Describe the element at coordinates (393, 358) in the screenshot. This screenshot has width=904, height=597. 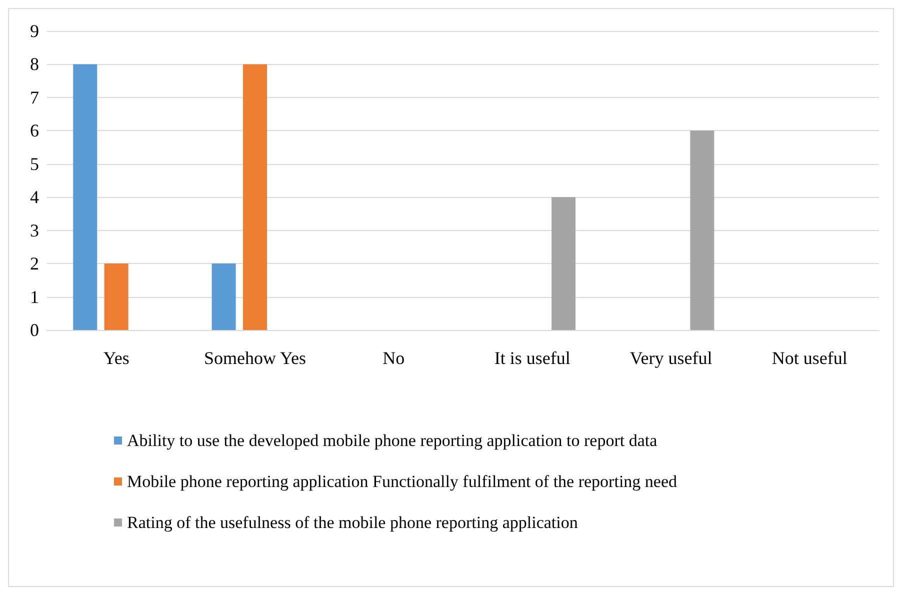
I see `x-tick-label: No` at that location.